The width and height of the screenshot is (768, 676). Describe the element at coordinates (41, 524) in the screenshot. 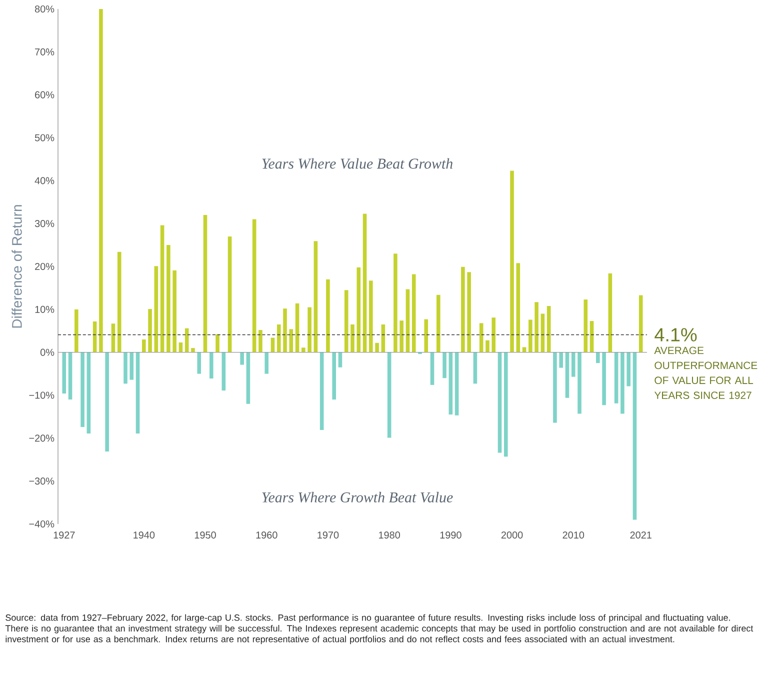

I see `y-tick-label: −40%` at that location.